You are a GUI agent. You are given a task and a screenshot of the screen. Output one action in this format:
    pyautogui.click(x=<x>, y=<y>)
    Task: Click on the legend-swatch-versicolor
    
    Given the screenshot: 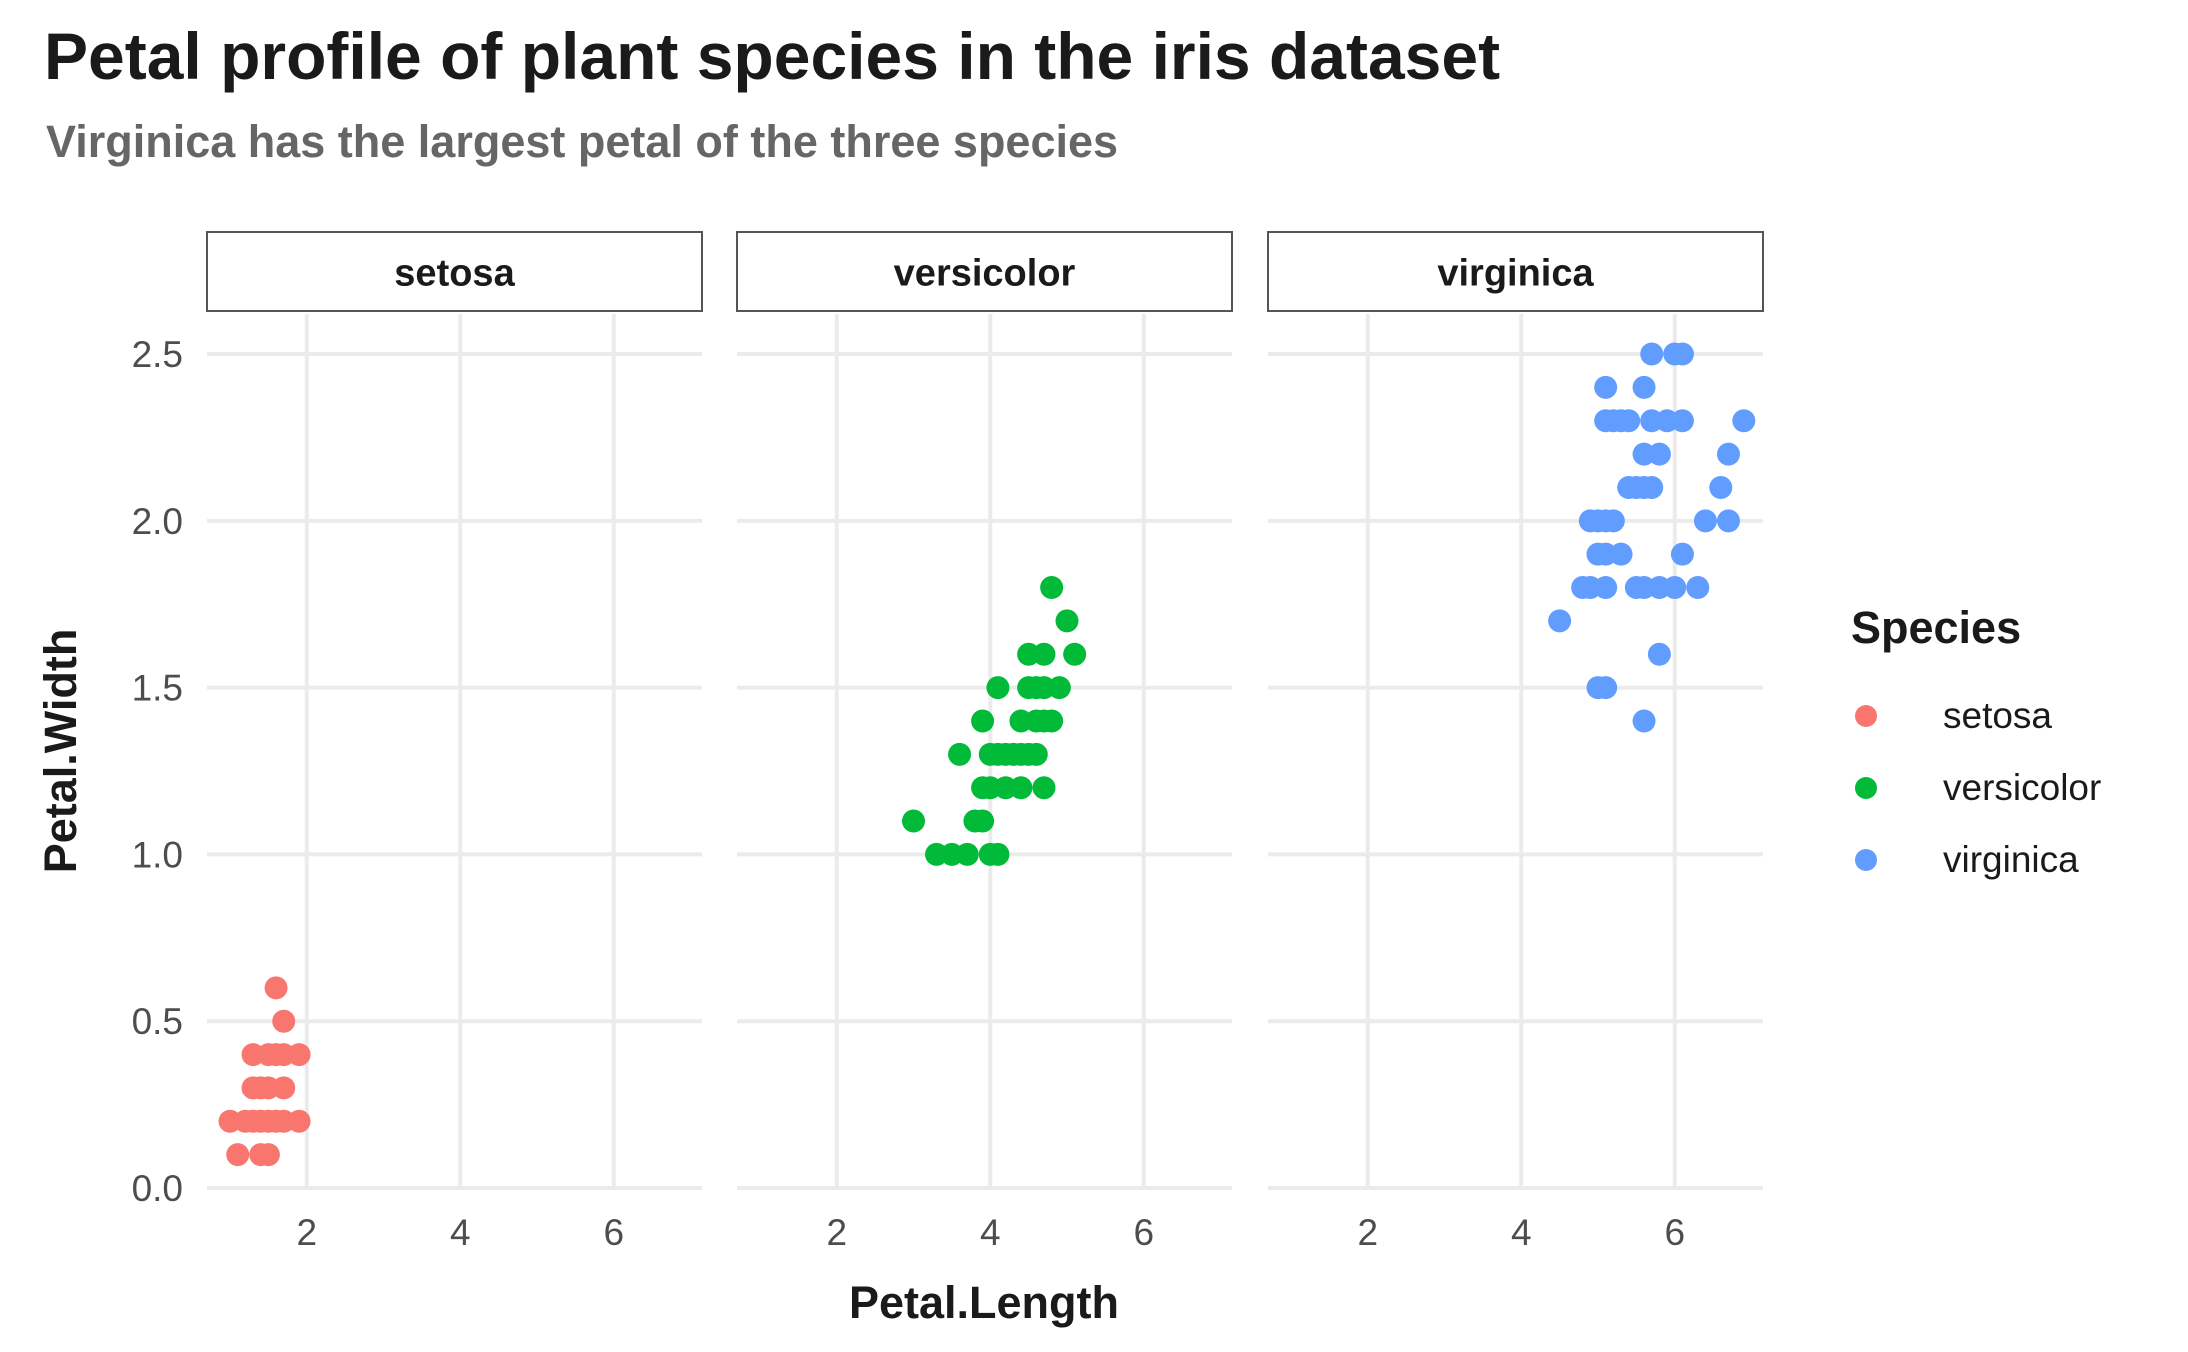 What is the action you would take?
    pyautogui.click(x=1866, y=788)
    